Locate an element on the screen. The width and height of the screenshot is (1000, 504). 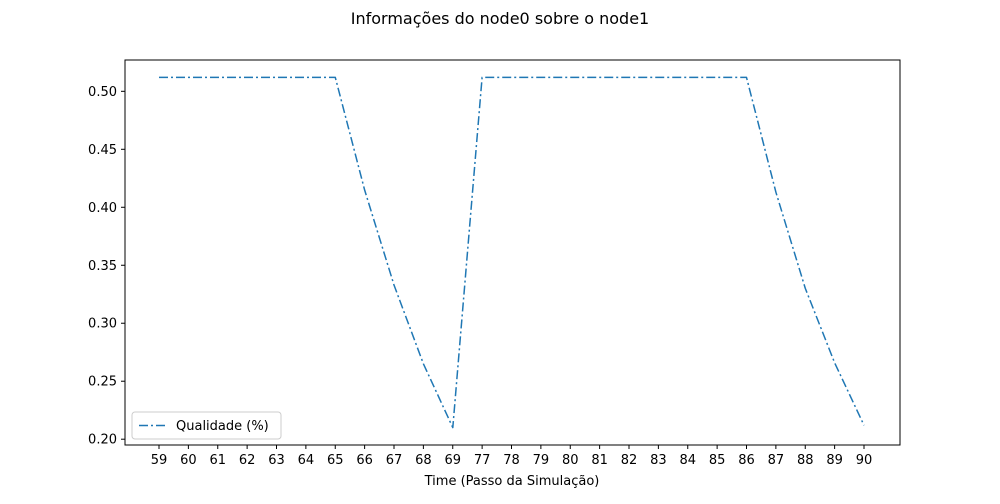
x-tick-label: 78 is located at coordinates (511, 460).